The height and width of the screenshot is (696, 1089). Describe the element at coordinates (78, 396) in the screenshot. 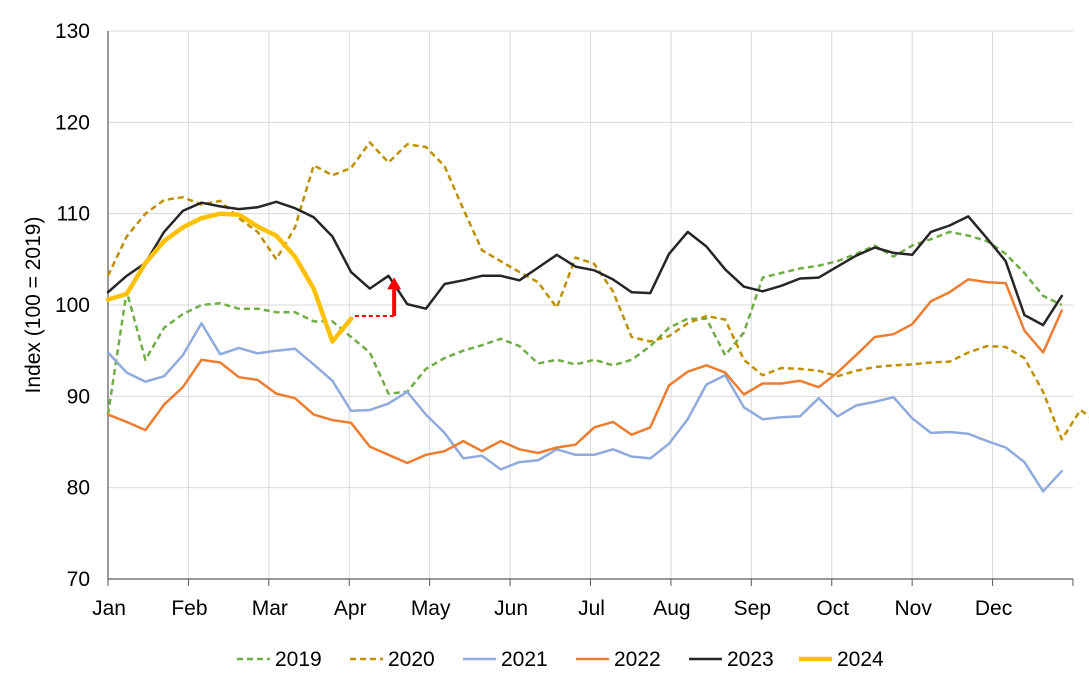

I see `y-tick-label: 90` at that location.